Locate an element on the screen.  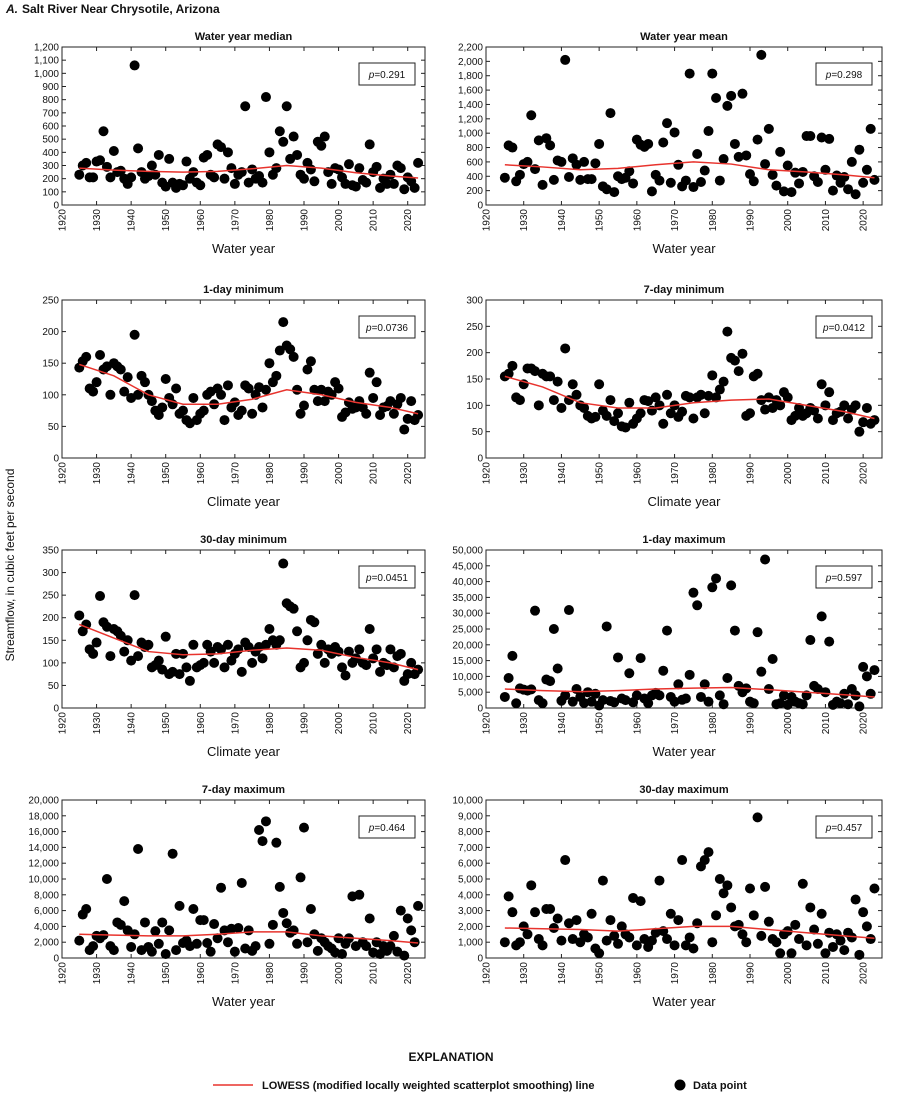
y-tick-label: 10,000 is located at coordinates (467, 677).